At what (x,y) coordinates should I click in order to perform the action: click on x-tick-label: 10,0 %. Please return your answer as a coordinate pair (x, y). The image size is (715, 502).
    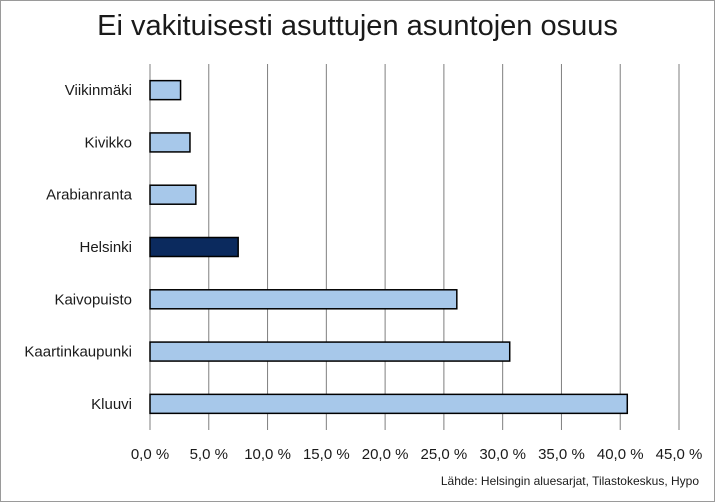
    Looking at the image, I should click on (267, 454).